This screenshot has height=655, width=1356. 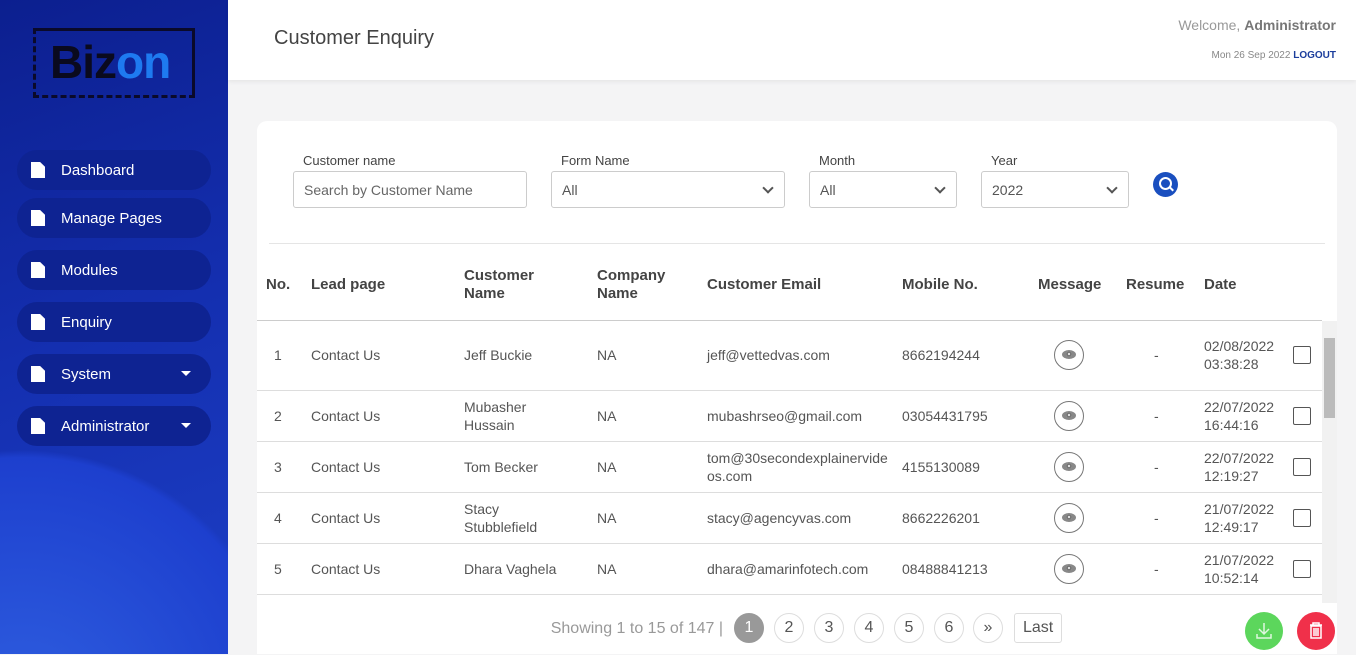 What do you see at coordinates (804, 416) in the screenshot?
I see `customer-email: mubashrseo@gmail.com` at bounding box center [804, 416].